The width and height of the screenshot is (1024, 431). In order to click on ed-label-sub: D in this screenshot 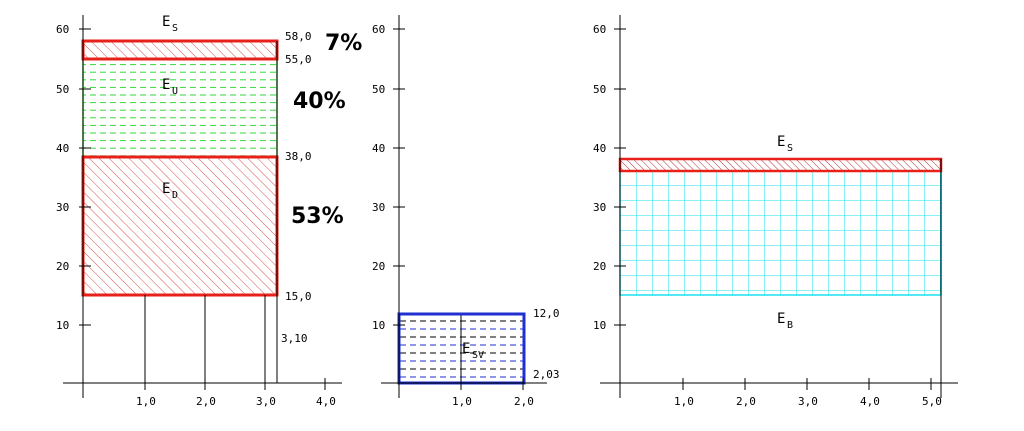, I will do `click(175, 195)`.